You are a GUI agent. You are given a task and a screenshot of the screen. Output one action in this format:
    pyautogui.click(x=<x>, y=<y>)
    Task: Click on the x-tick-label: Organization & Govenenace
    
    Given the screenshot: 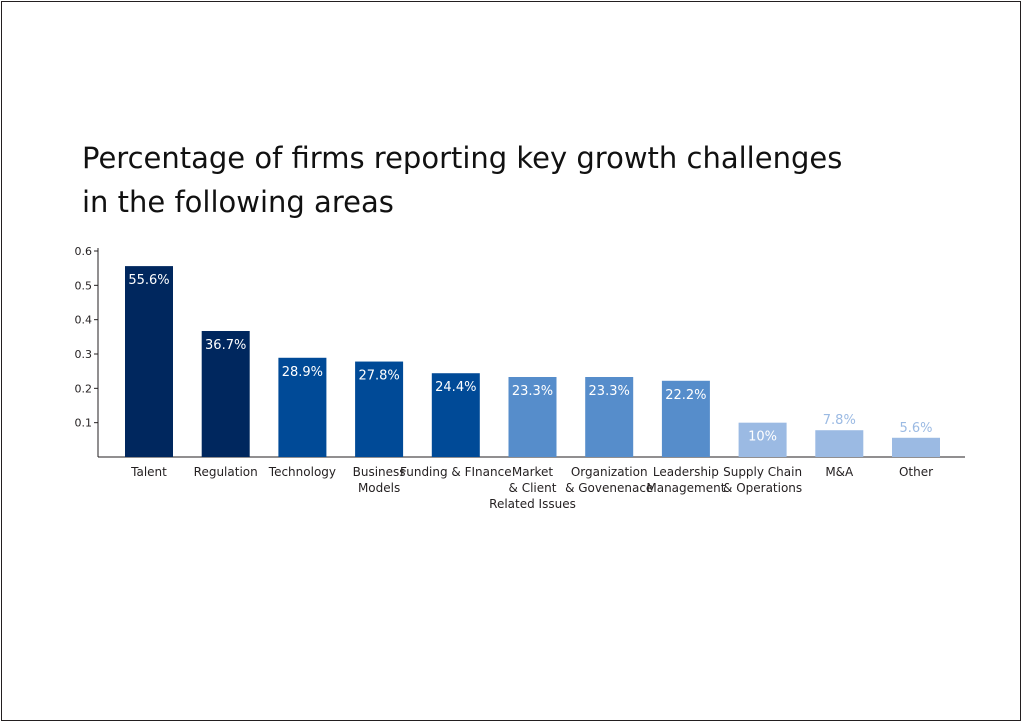 What is the action you would take?
    pyautogui.click(x=609, y=480)
    